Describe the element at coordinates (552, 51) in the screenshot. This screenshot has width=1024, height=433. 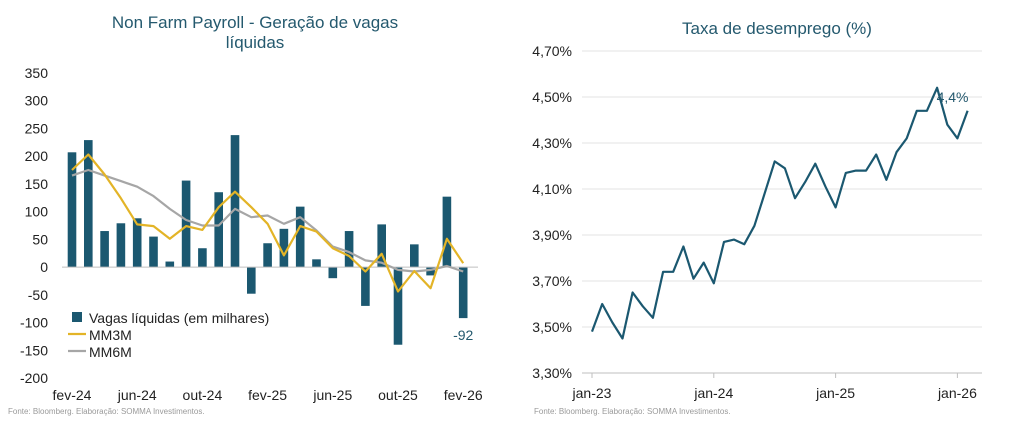
I see `y-tick-label: 4,70%` at that location.